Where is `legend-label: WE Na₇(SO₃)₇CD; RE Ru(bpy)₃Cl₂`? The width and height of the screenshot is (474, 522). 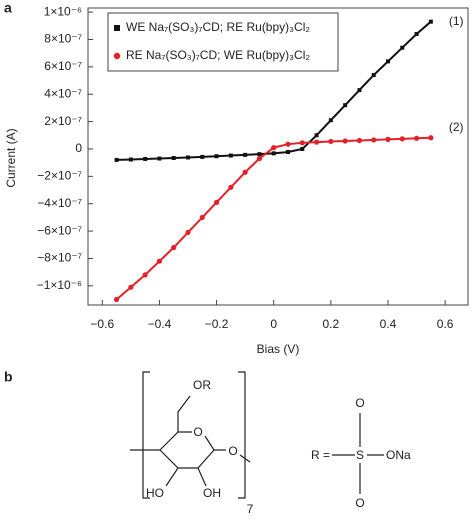
legend-label: WE Na₇(SO₃)₇CD; RE Ru(bpy)₃Cl₂ is located at coordinates (218, 27).